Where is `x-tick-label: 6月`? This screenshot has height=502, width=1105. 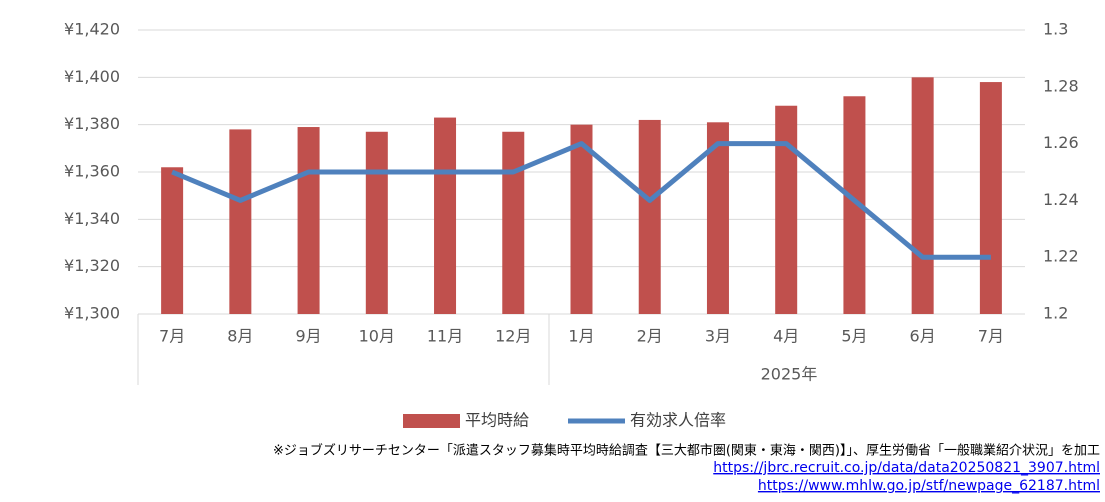
x-tick-label: 6月 is located at coordinates (923, 336).